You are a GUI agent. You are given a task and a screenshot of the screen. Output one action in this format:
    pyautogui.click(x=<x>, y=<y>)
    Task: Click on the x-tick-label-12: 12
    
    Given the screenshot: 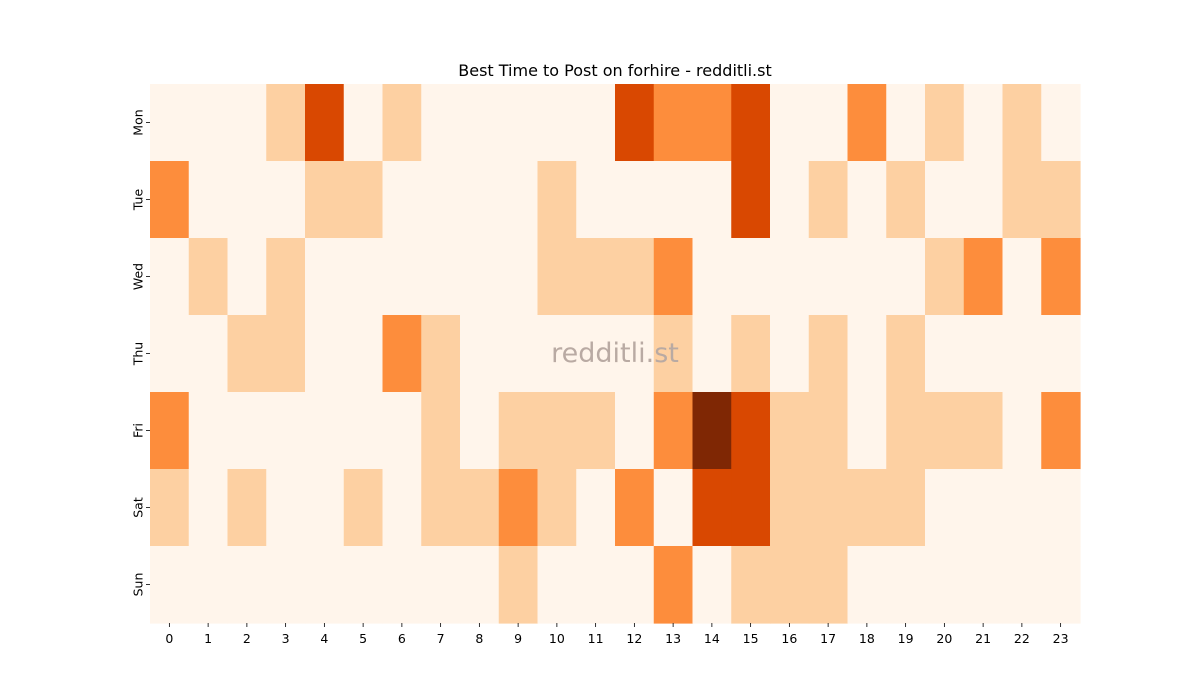 What is the action you would take?
    pyautogui.click(x=634, y=638)
    